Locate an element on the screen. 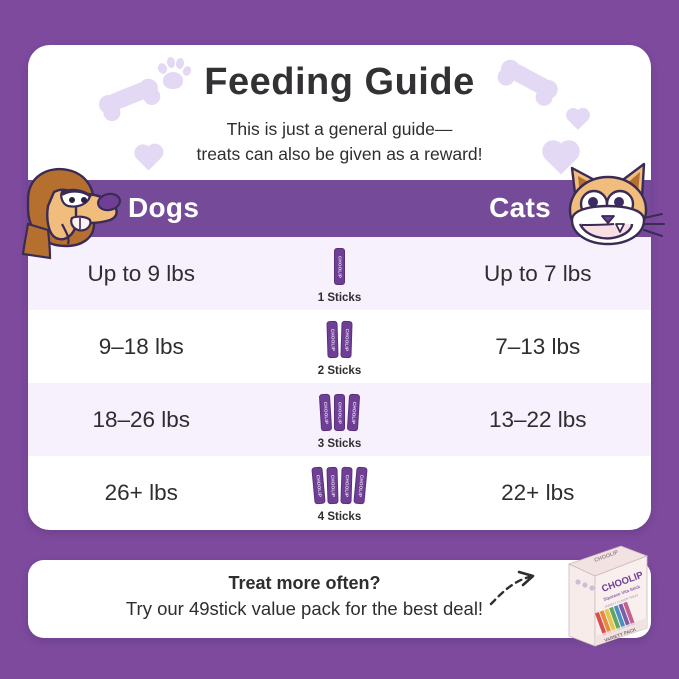 This screenshot has height=679, width=679. table-row: Up to 9 lbs CHOOLIP 1 Sticks Up to 7 lbs is located at coordinates (339, 273).